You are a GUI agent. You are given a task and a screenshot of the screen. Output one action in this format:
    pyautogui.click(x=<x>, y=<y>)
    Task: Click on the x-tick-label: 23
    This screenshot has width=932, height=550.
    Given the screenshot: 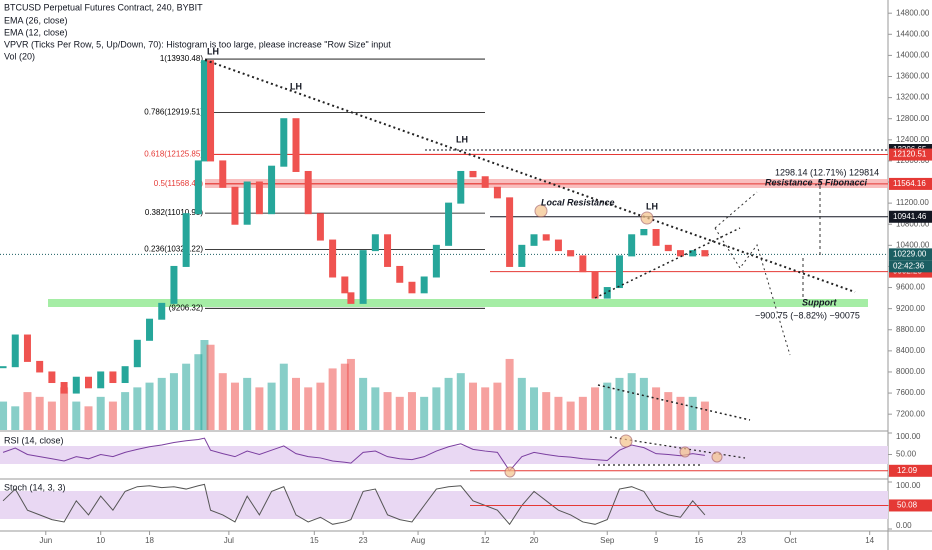 What is the action you would take?
    pyautogui.click(x=363, y=540)
    